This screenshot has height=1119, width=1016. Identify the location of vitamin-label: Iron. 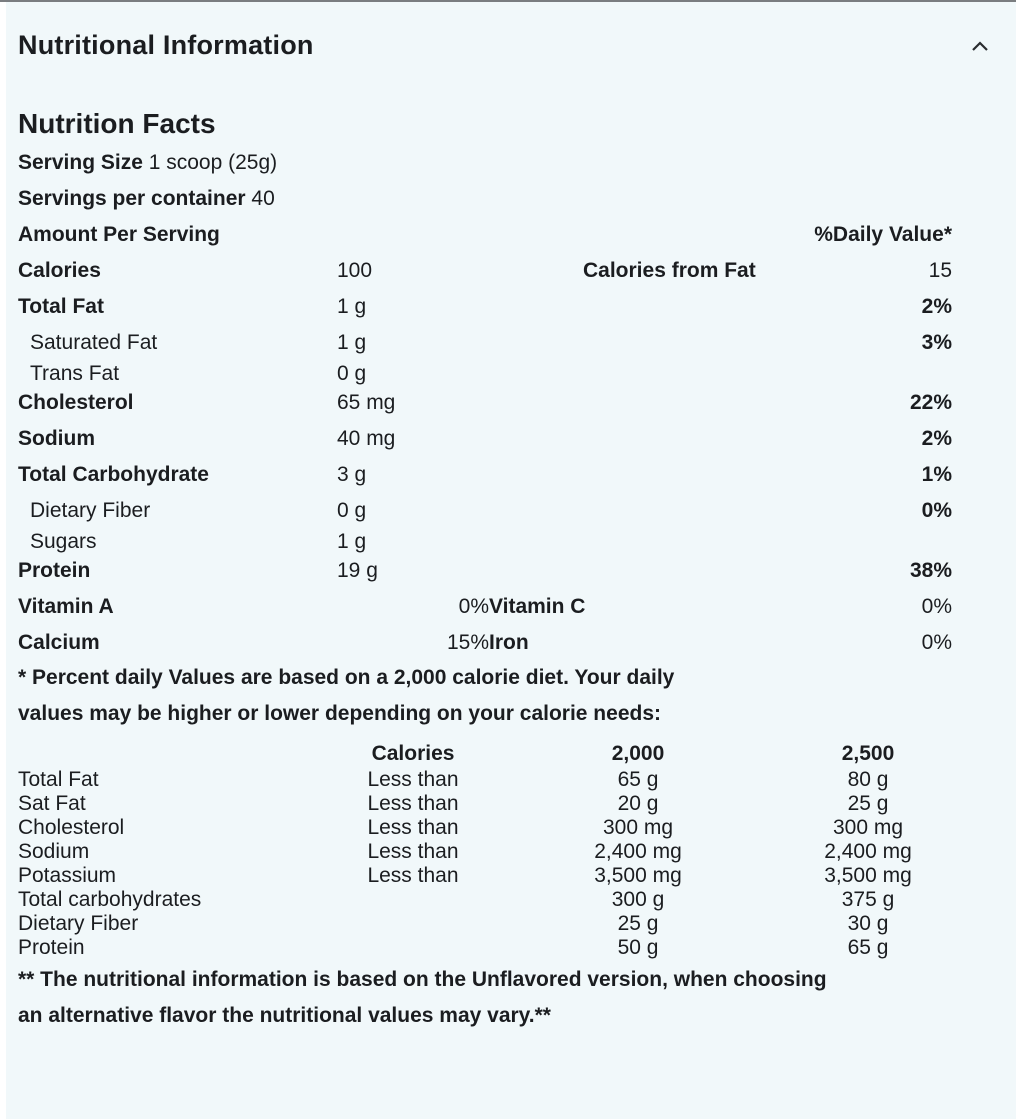
(509, 642).